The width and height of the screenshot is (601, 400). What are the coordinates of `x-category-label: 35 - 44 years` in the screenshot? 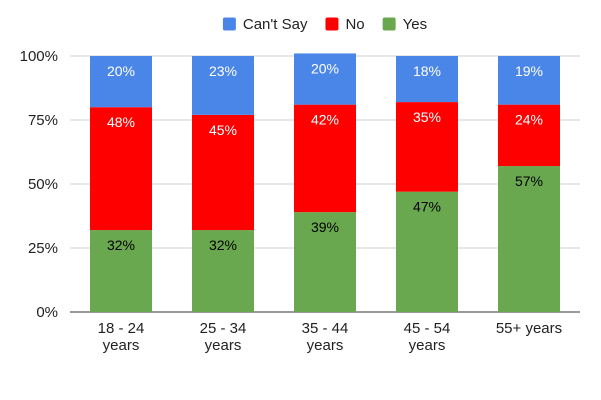 It's located at (325, 337).